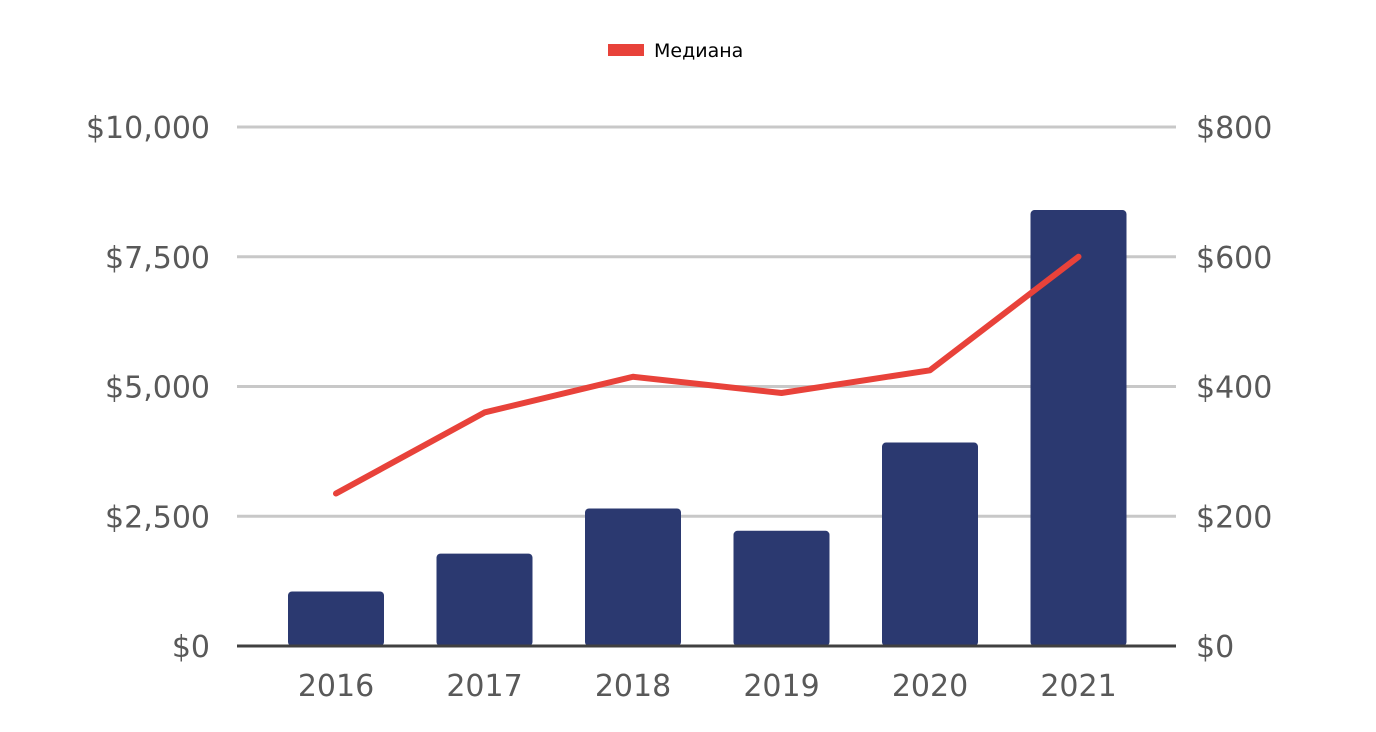 This screenshot has width=1376, height=732. What do you see at coordinates (1215, 647) in the screenshot?
I see `right-y-tick-label: $0` at bounding box center [1215, 647].